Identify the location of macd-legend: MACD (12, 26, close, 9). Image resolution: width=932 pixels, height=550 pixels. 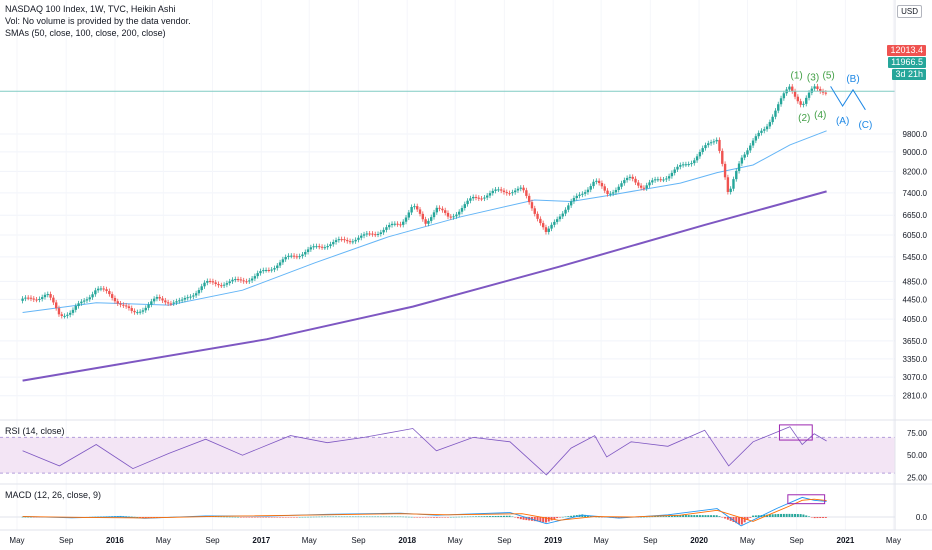
(53, 495).